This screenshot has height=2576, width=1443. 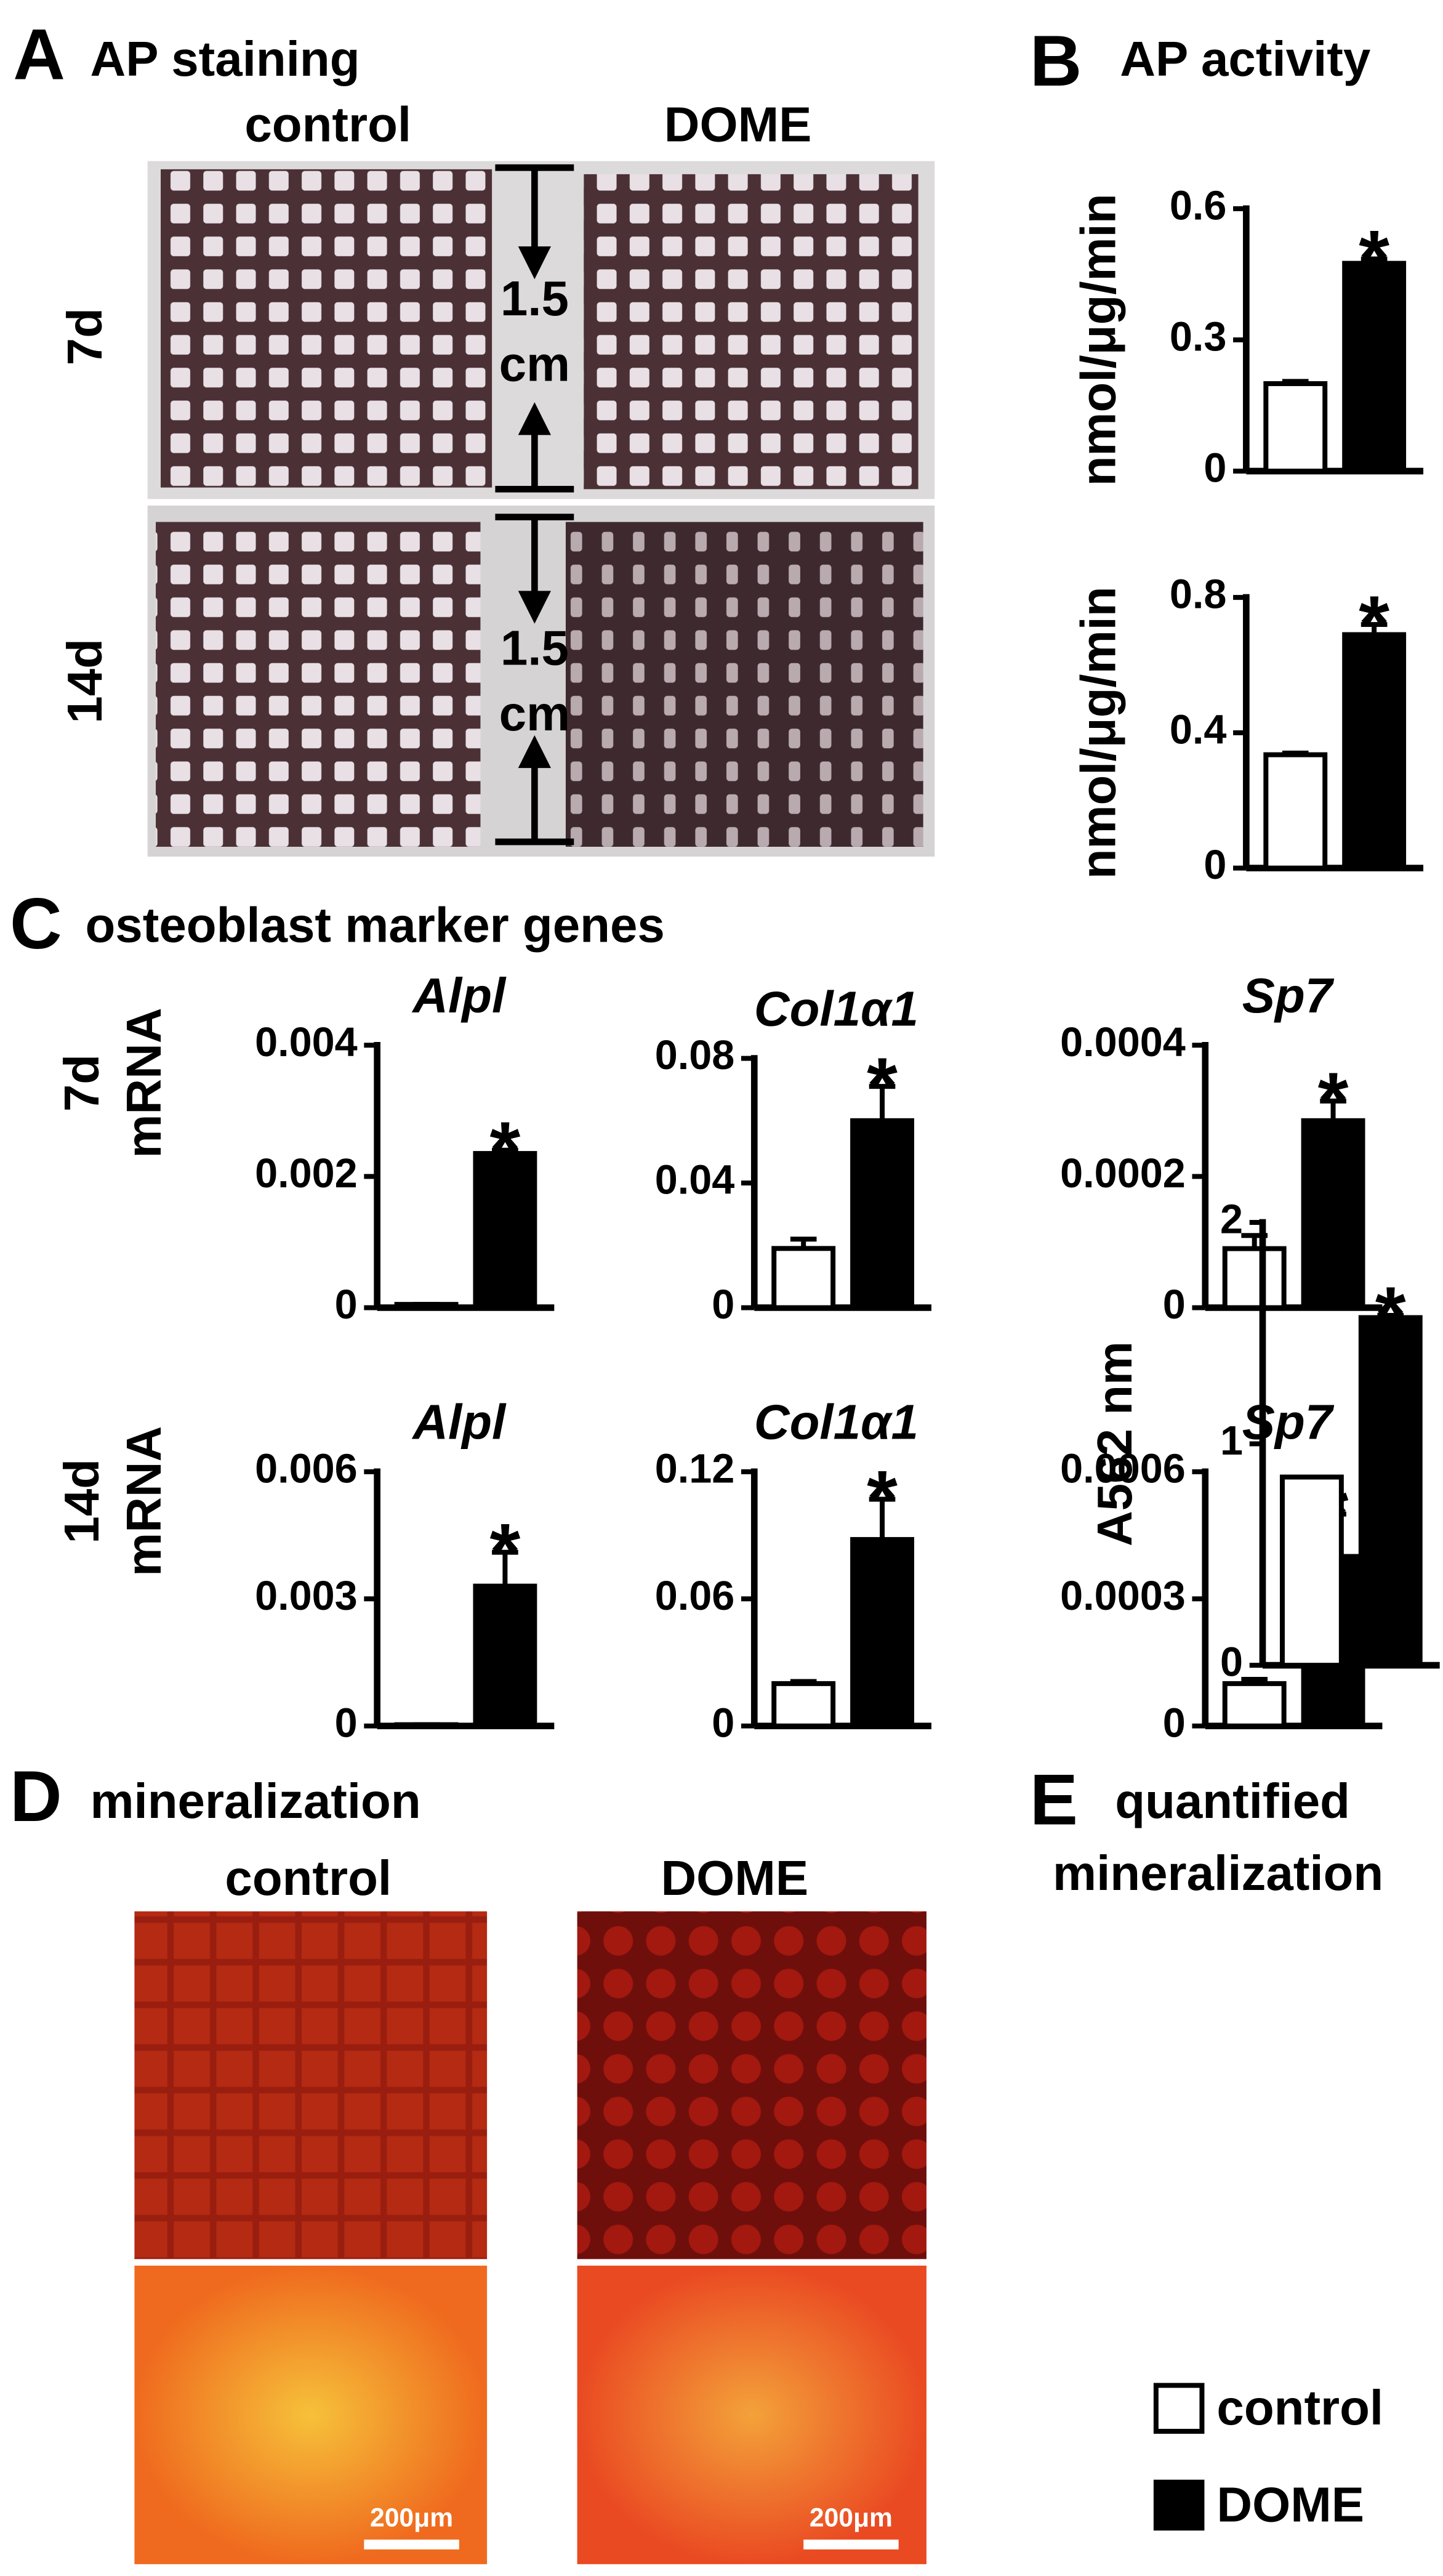 What do you see at coordinates (1198, 595) in the screenshot?
I see `y-tick-label: 0.8` at bounding box center [1198, 595].